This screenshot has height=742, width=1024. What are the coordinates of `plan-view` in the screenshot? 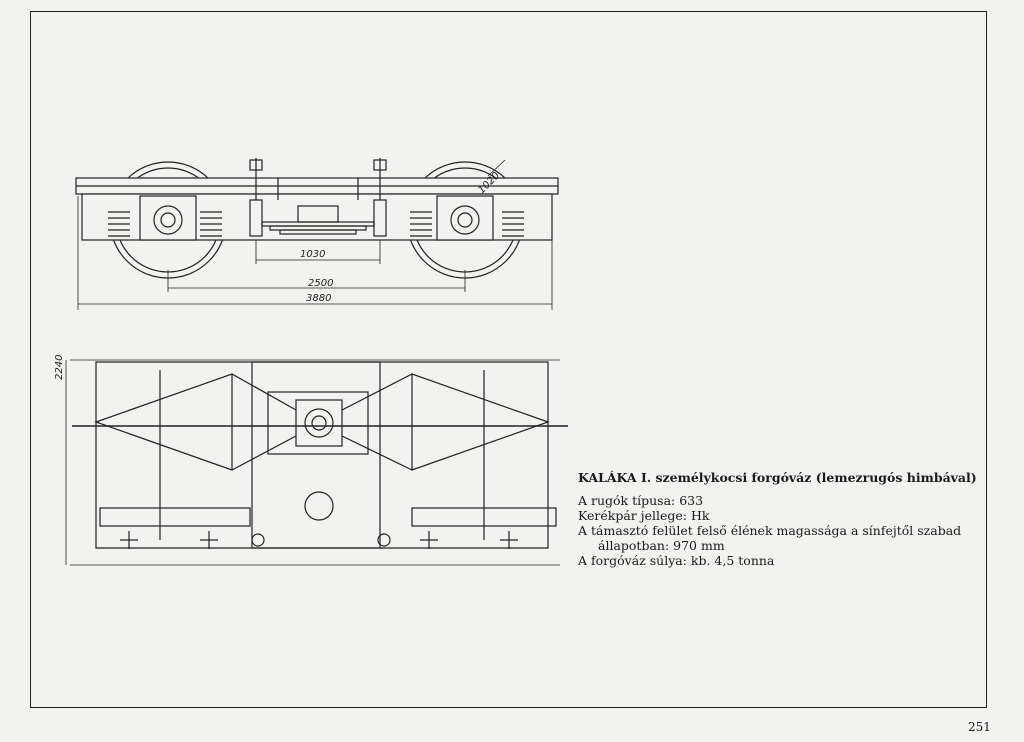 It's located at (316, 462).